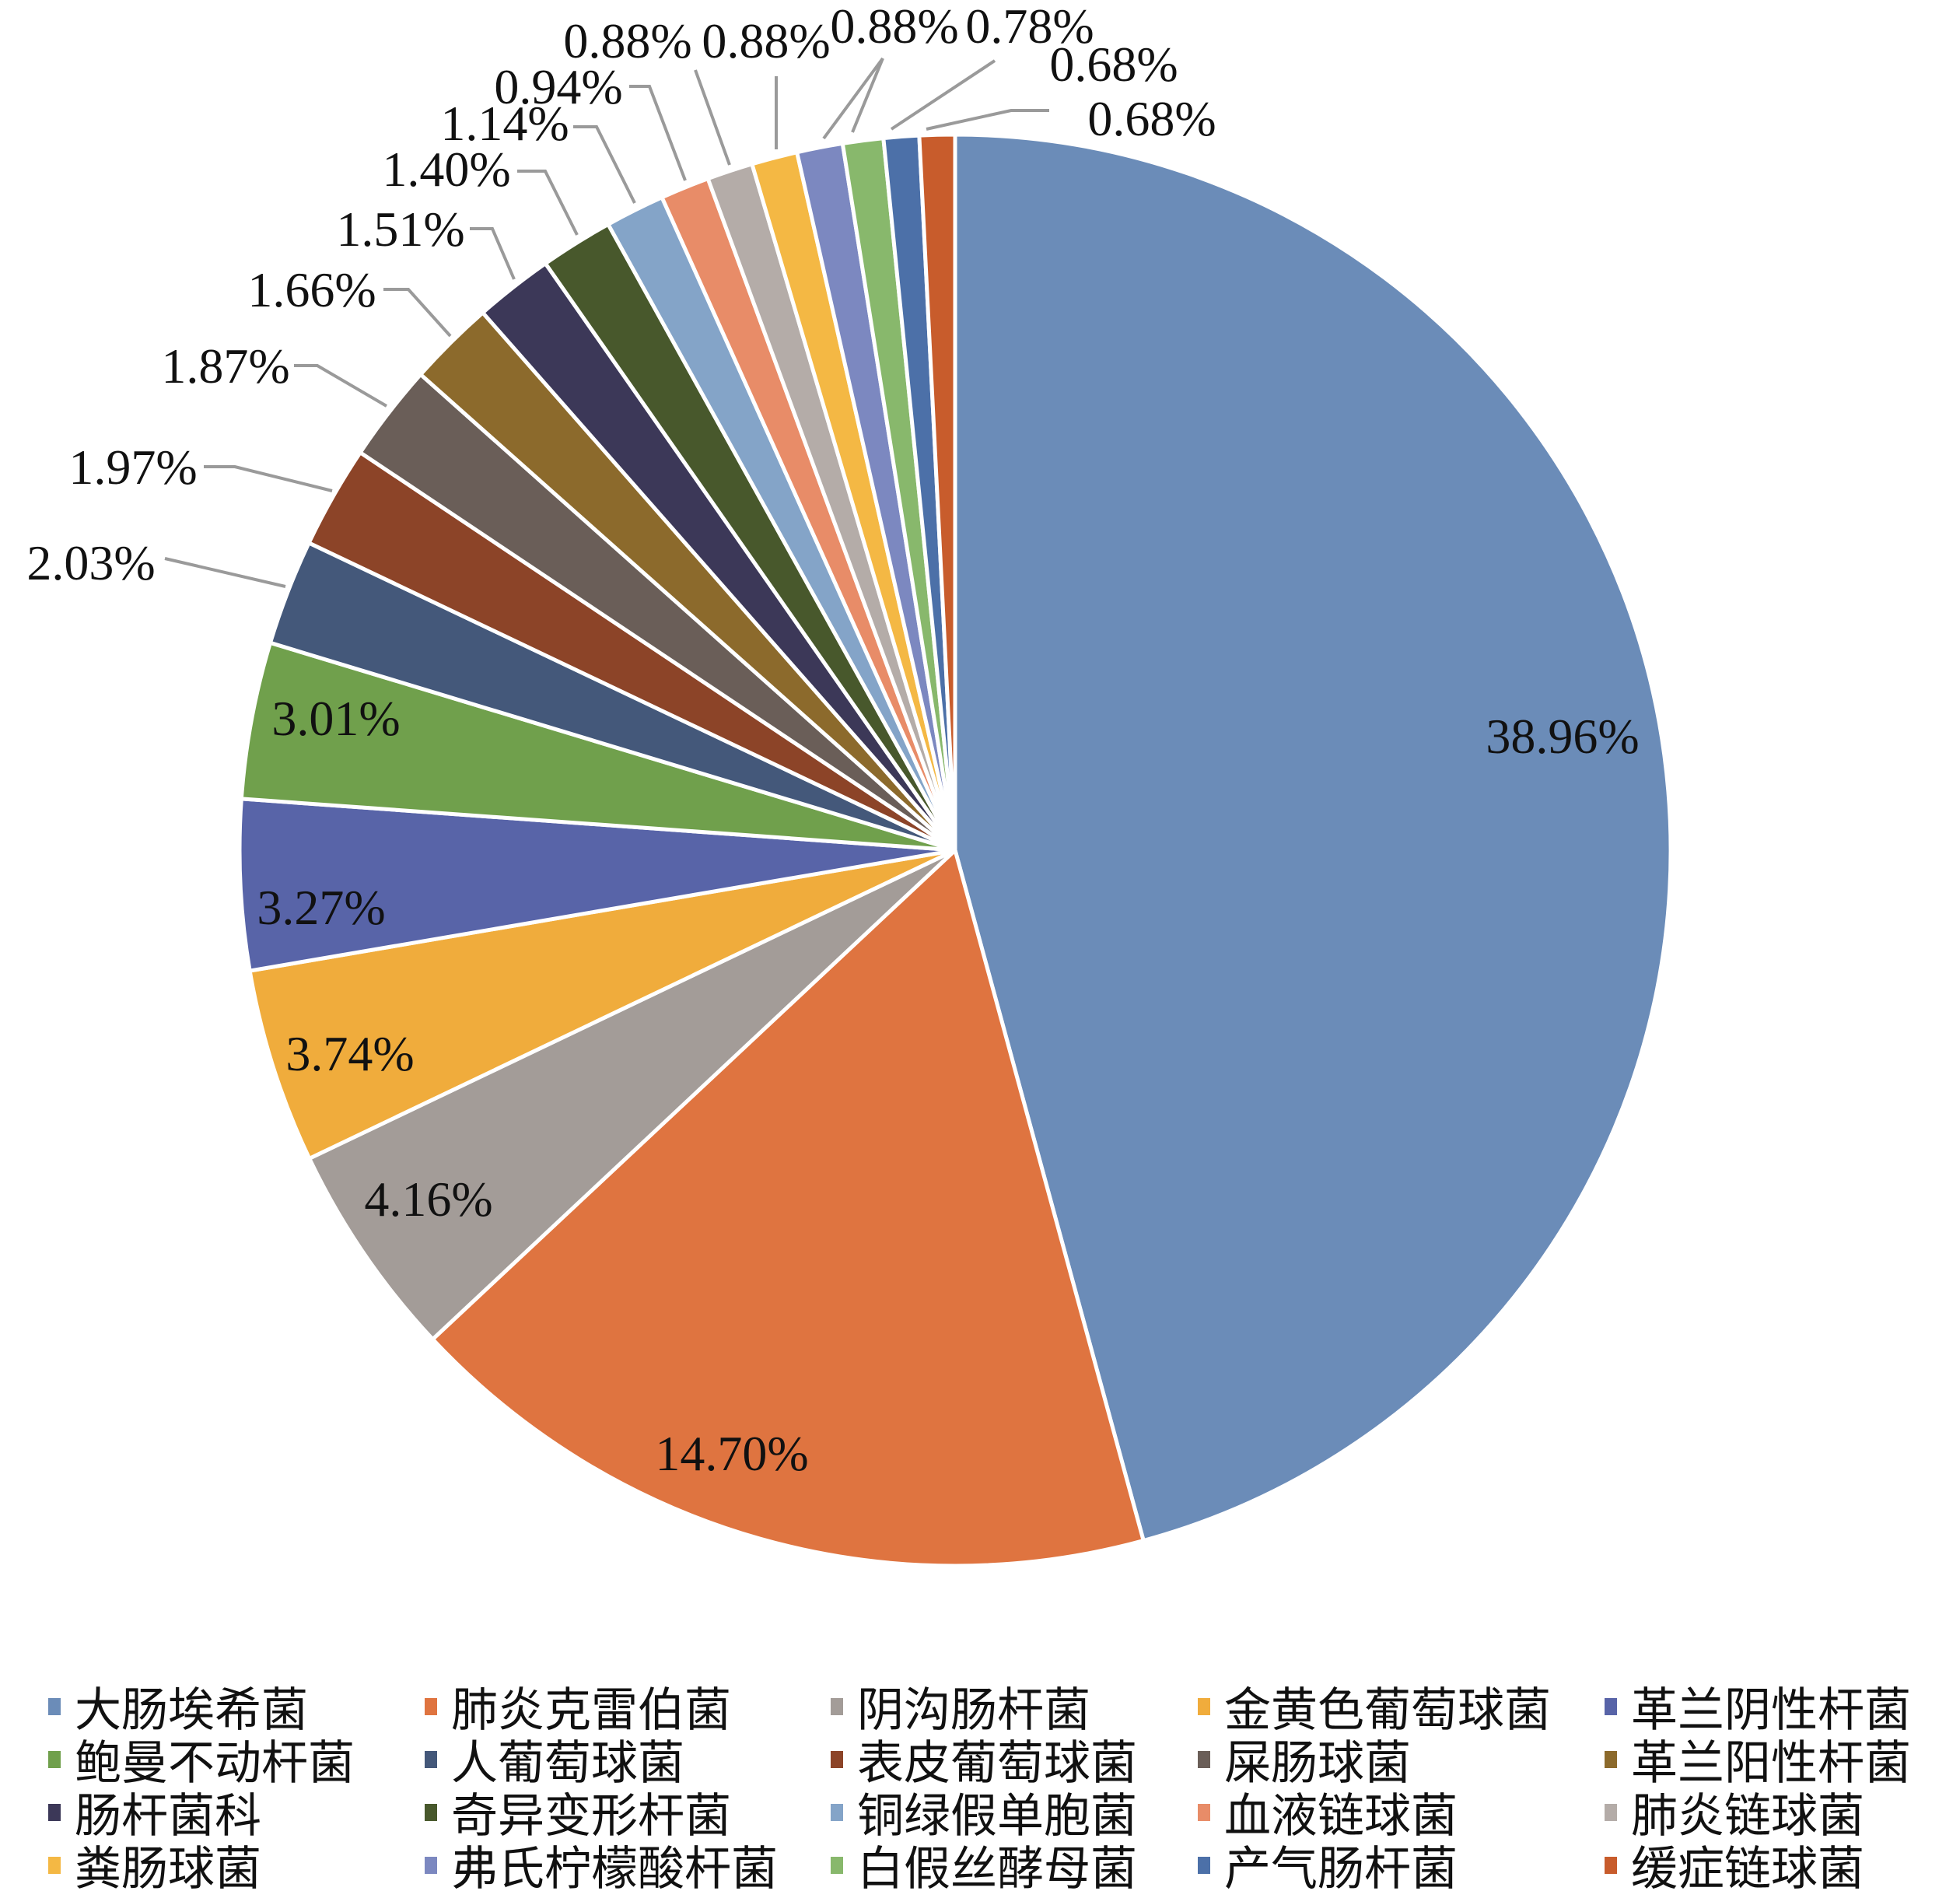 This screenshot has height=1891, width=1960. I want to click on data-label-7: 1.97%, so click(132, 467).